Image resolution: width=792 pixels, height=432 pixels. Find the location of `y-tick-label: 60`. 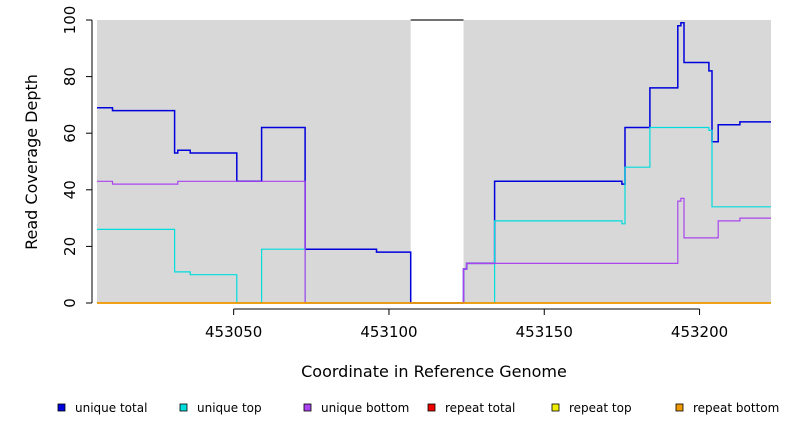

y-tick-label: 60 is located at coordinates (70, 133).